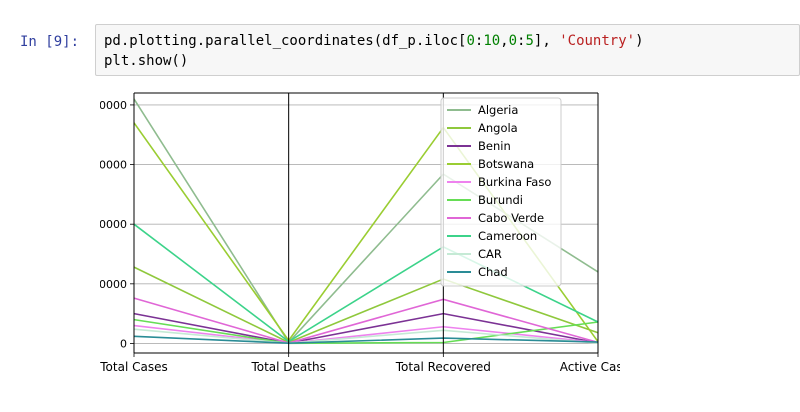 This screenshot has width=800, height=412. Describe the element at coordinates (504, 41) in the screenshot. I see `code-text: ,` at that location.